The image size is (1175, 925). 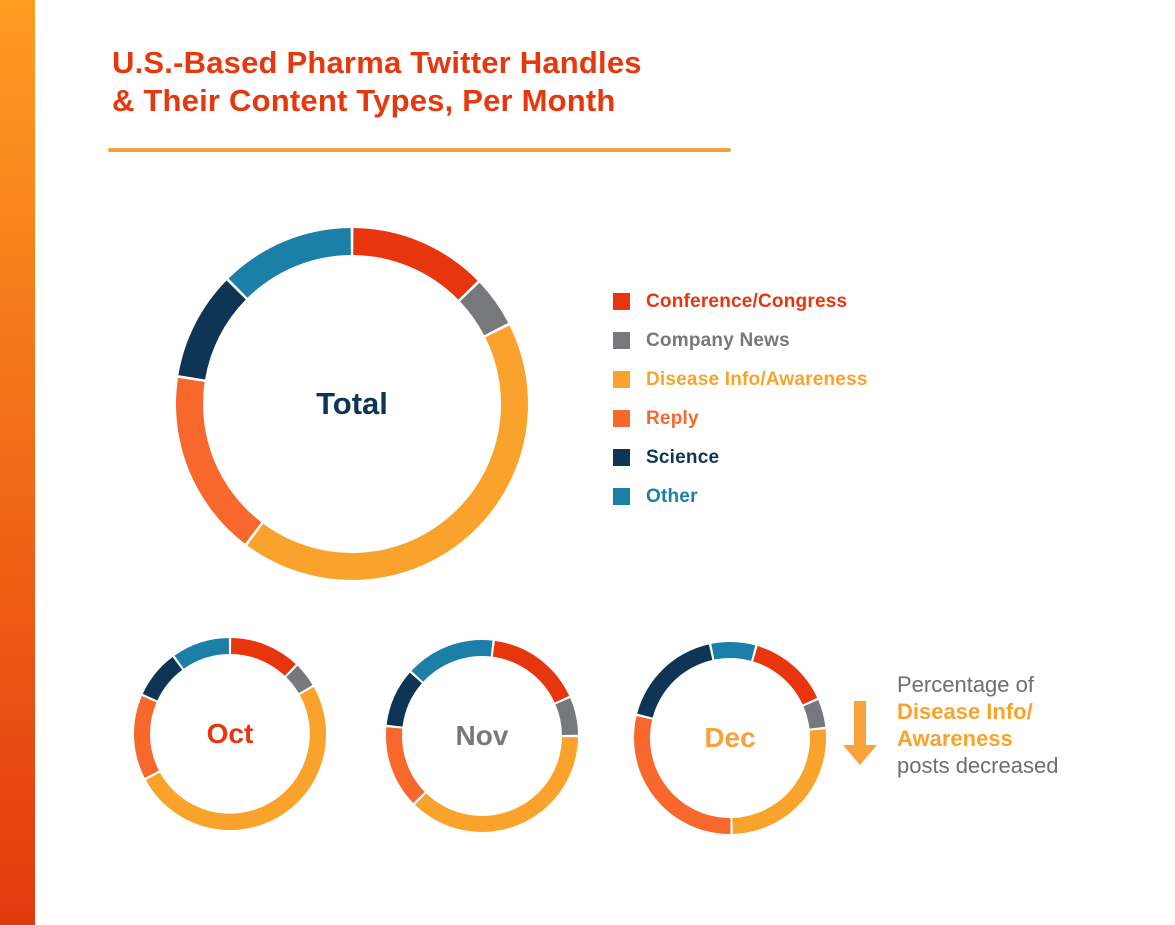 What do you see at coordinates (955, 738) in the screenshot?
I see `annotation-line3: Awareness` at bounding box center [955, 738].